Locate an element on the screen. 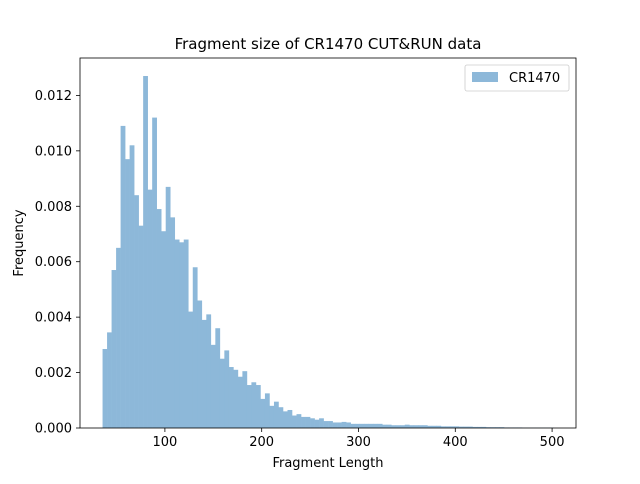 The height and width of the screenshot is (484, 640). y-tick-label: 0.002 is located at coordinates (53, 373).